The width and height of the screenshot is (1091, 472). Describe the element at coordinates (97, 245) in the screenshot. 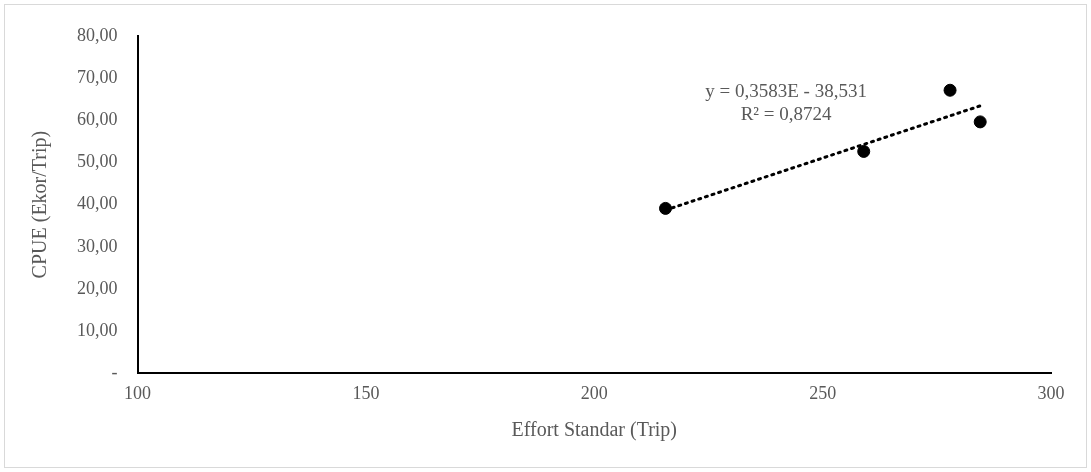

I see `y-tick-label: 30,00` at that location.